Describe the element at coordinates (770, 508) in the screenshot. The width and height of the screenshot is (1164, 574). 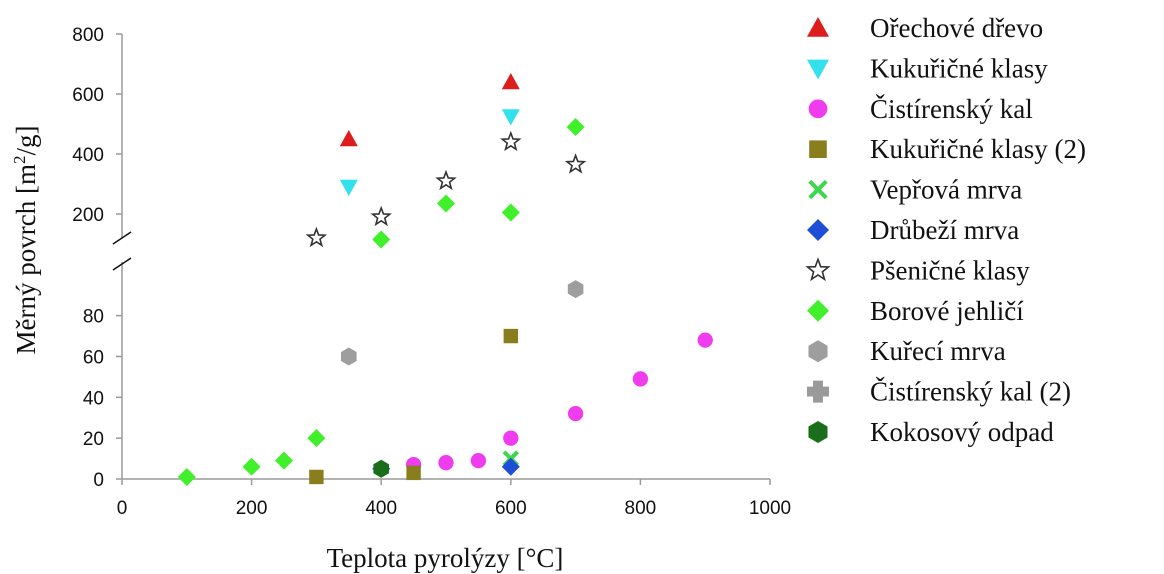
I see `x-tick-label: 1000` at that location.